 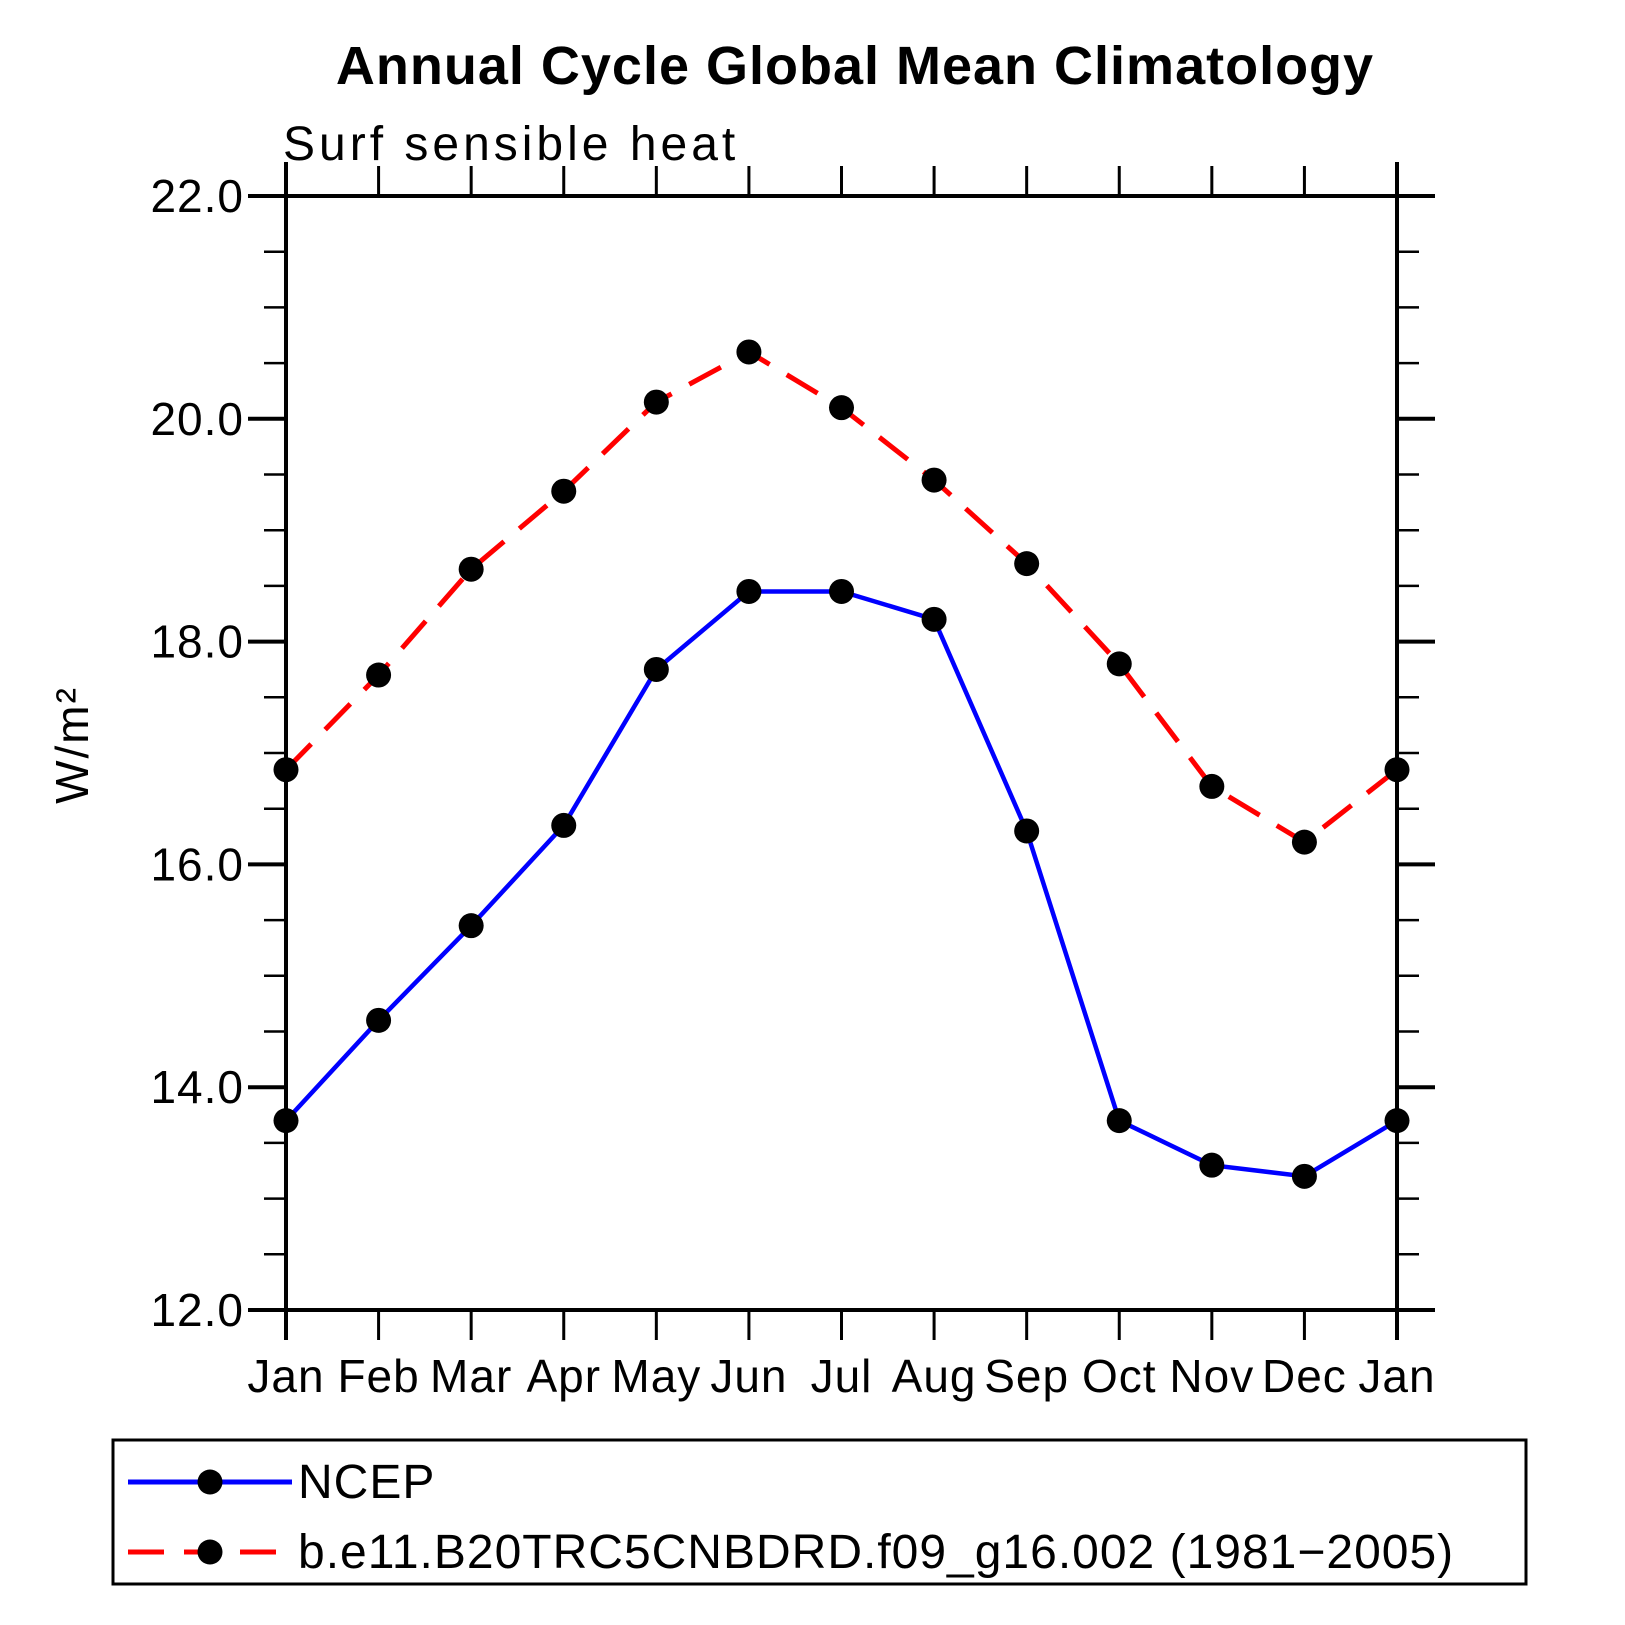 What do you see at coordinates (197, 864) in the screenshot?
I see `y-tick-label: 16.0` at bounding box center [197, 864].